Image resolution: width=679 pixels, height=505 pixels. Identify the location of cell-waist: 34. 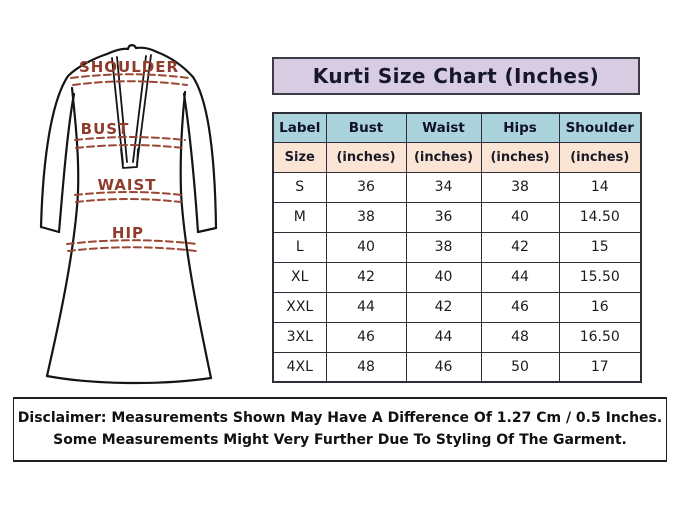
(443, 187).